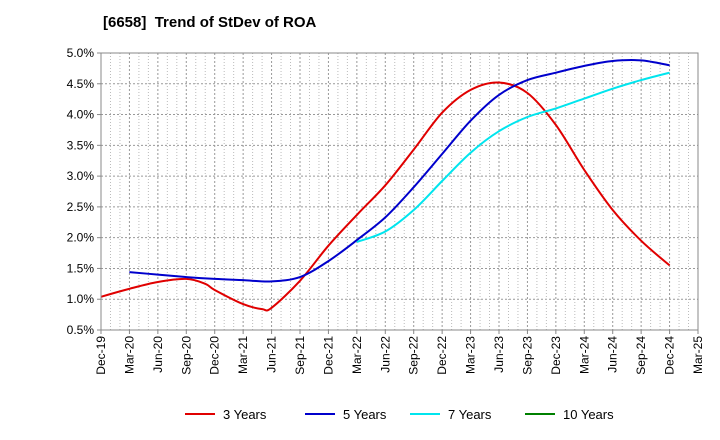 This screenshot has width=720, height=440. I want to click on x-tick-label: Jun-22, so click(385, 354).